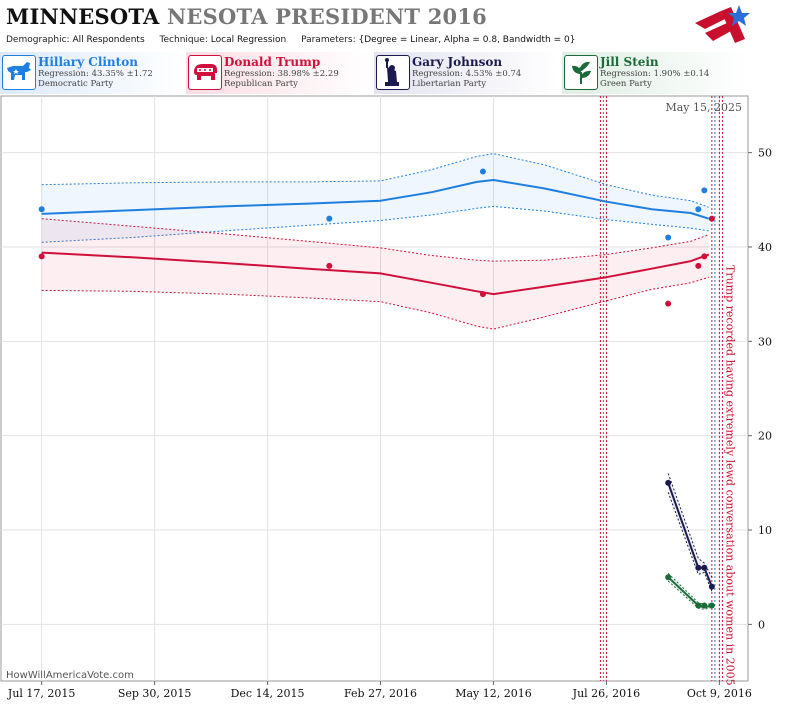  What do you see at coordinates (261, 84) in the screenshot?
I see `candidate-party: Republican Party` at bounding box center [261, 84].